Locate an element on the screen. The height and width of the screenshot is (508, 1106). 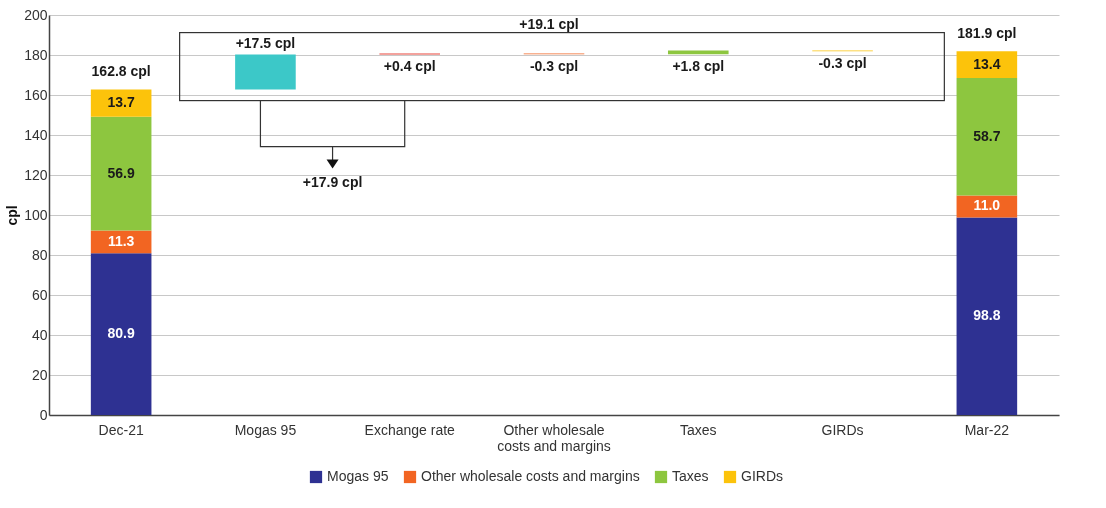
total-label: 162.8 cpl is located at coordinates (121, 71).